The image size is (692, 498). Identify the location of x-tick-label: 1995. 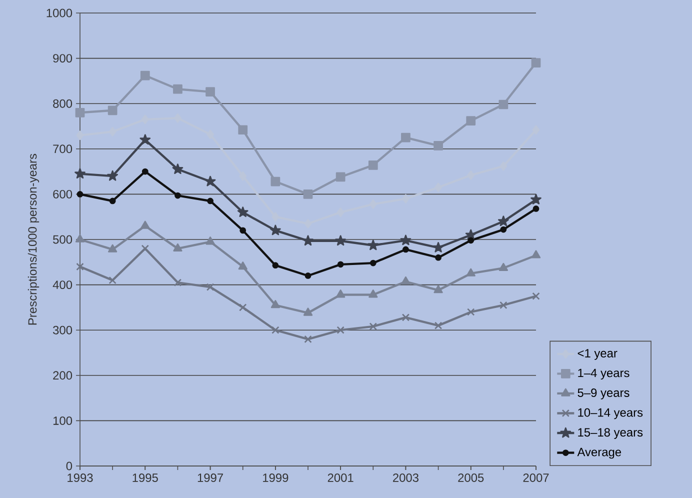
(145, 478).